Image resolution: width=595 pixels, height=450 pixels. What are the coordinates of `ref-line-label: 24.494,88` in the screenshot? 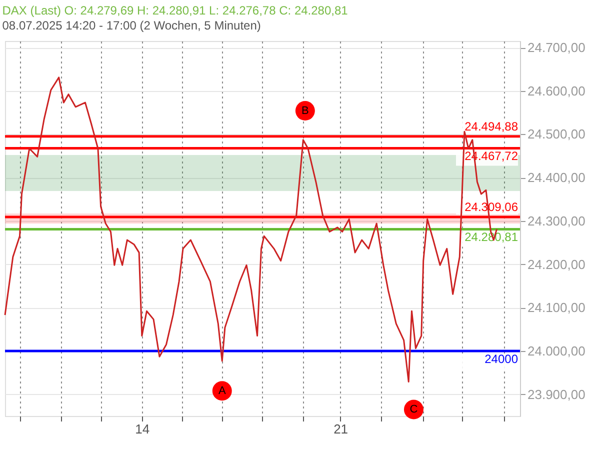 It's located at (491, 126).